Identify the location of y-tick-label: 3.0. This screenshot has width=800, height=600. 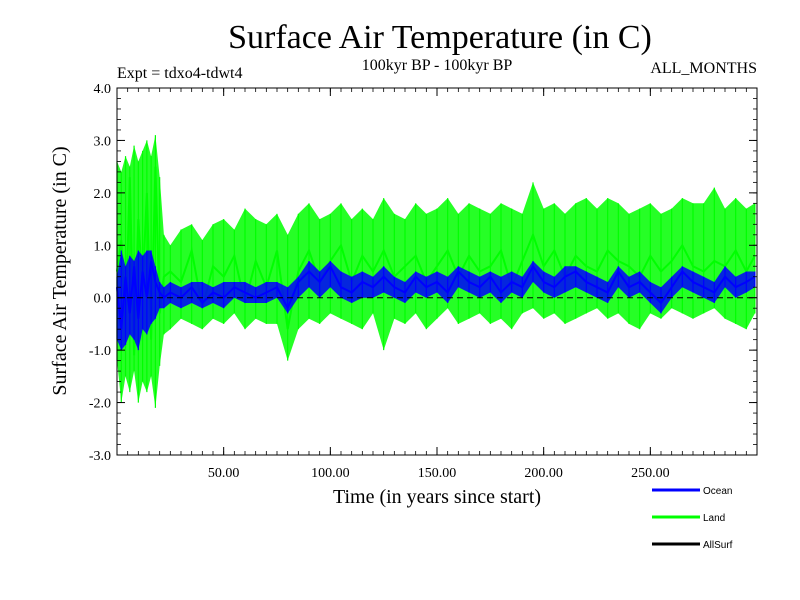
(103, 141).